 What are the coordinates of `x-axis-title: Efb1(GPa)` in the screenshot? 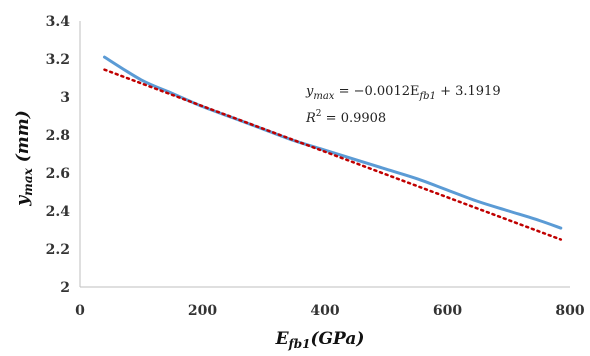 It's located at (320, 340).